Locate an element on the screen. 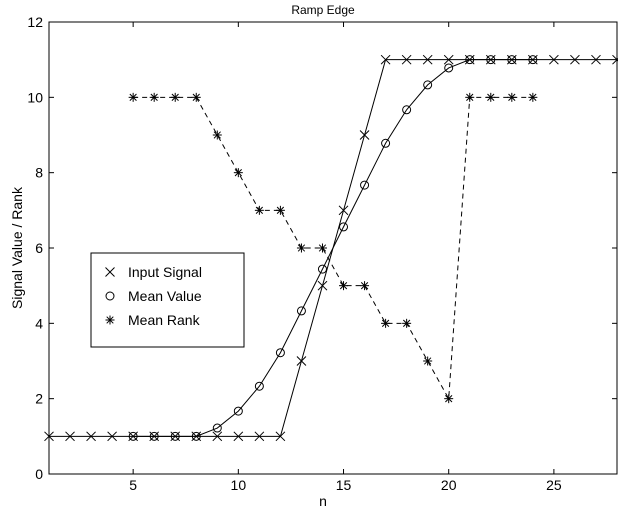 The image size is (618, 514). legend-box is located at coordinates (167, 300).